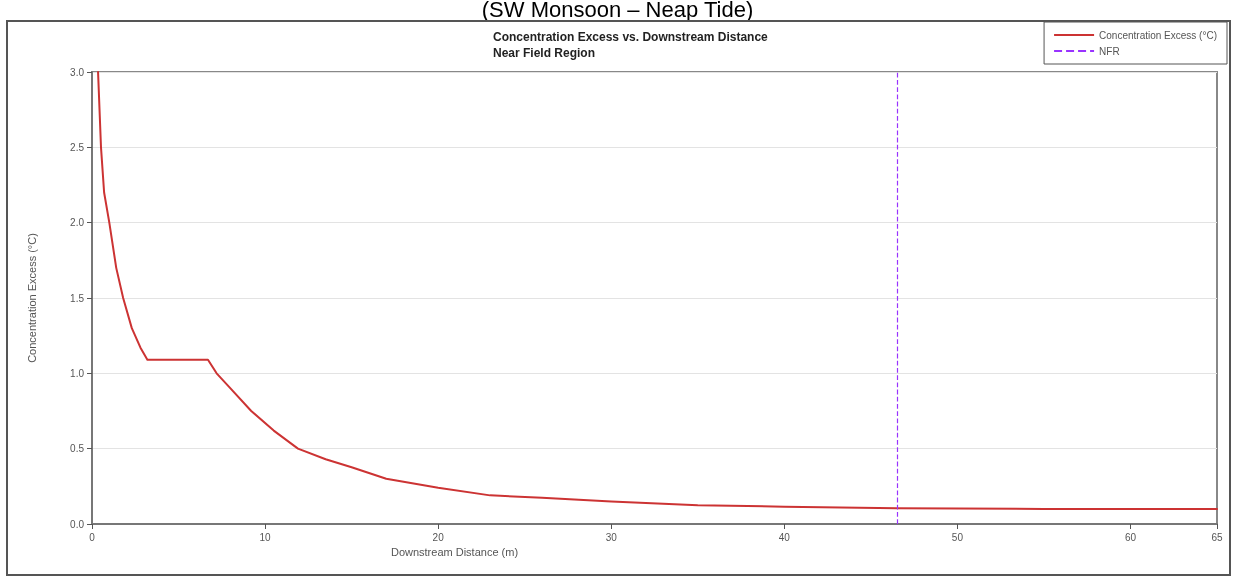 This screenshot has height=579, width=1235. Describe the element at coordinates (631, 37) in the screenshot. I see `chart-title: Concentration Excess vs. Downstream Distance` at that location.